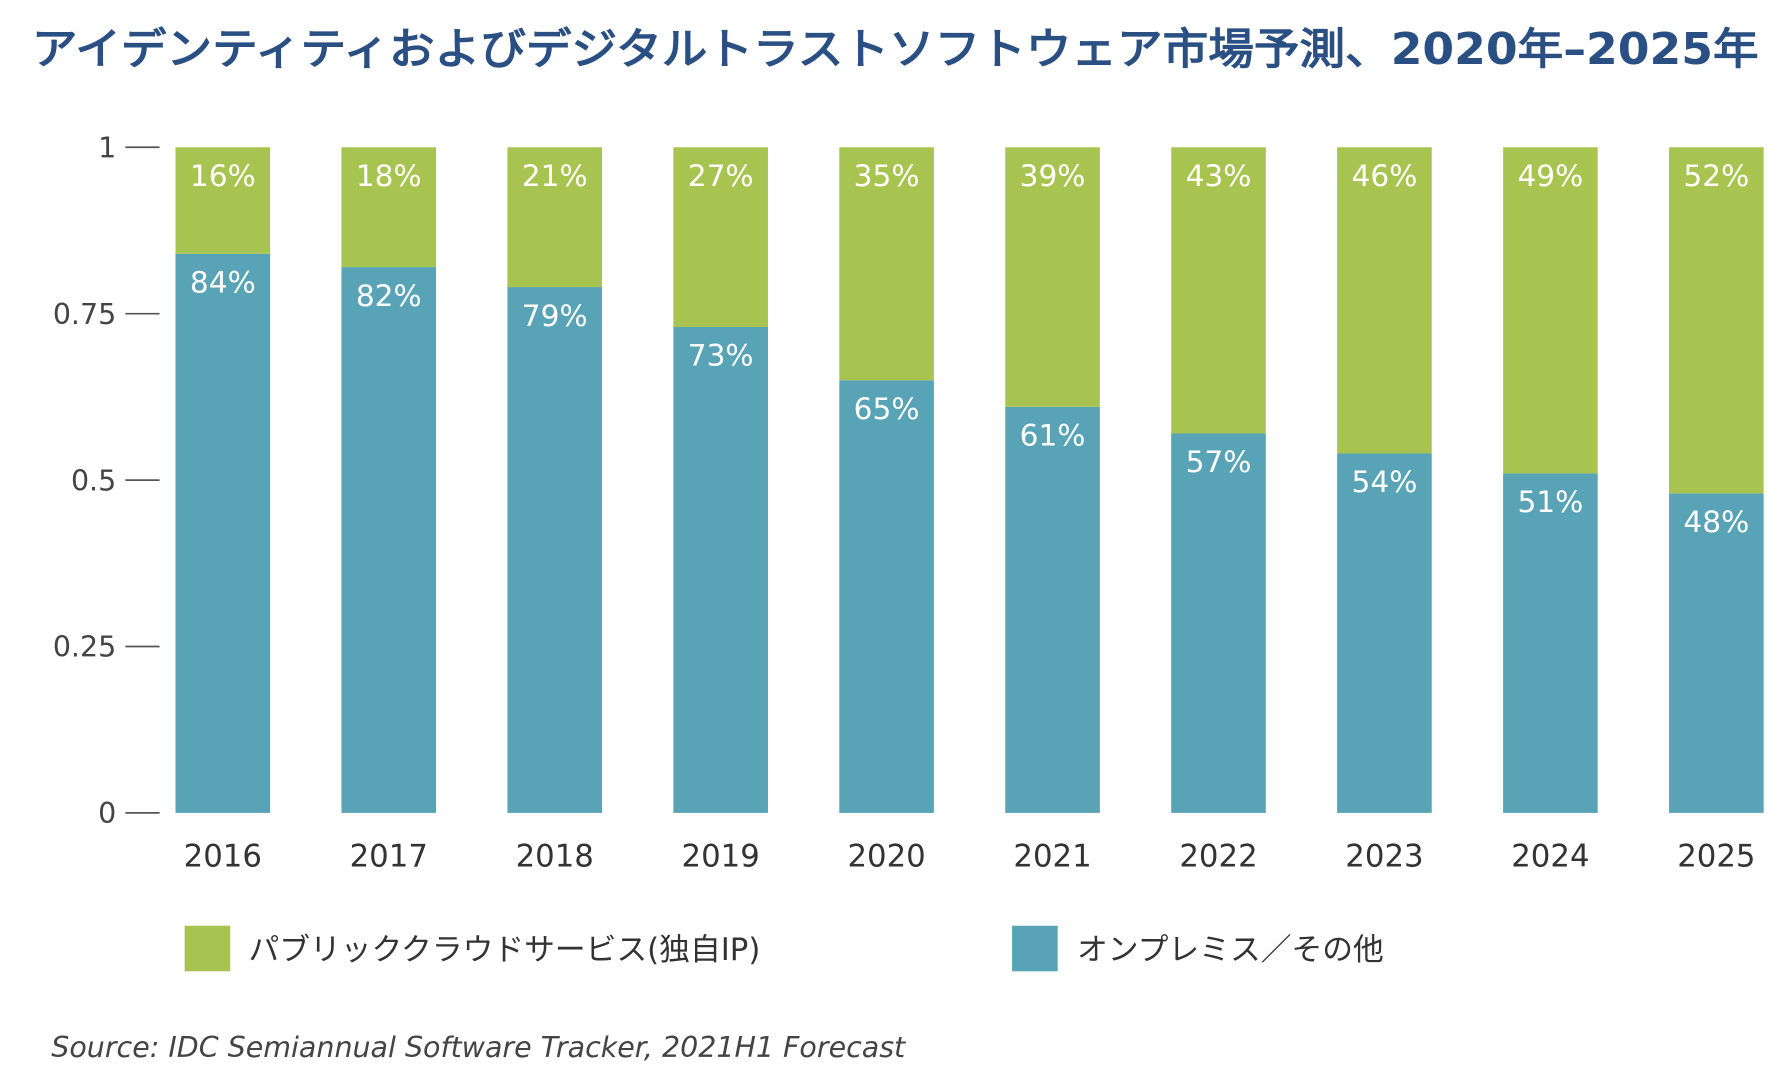 This screenshot has height=1073, width=1778. What do you see at coordinates (1230, 950) in the screenshot?
I see `legend-label-on-premise: オンプレミス／その他` at bounding box center [1230, 950].